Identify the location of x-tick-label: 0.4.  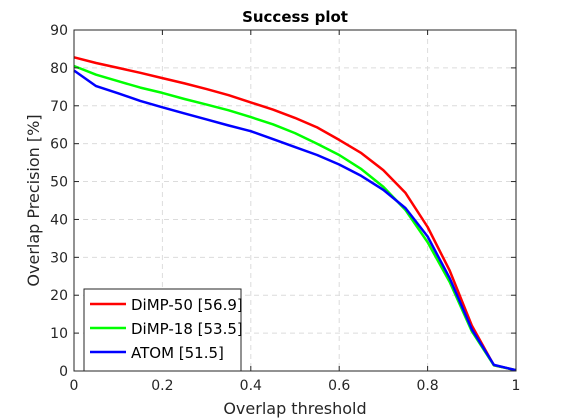
(251, 386).